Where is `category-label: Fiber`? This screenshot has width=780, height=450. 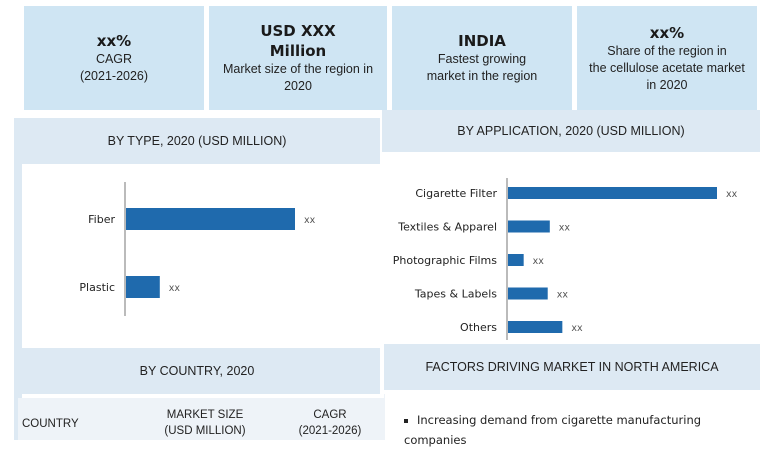
category-label: Fiber is located at coordinates (101, 219).